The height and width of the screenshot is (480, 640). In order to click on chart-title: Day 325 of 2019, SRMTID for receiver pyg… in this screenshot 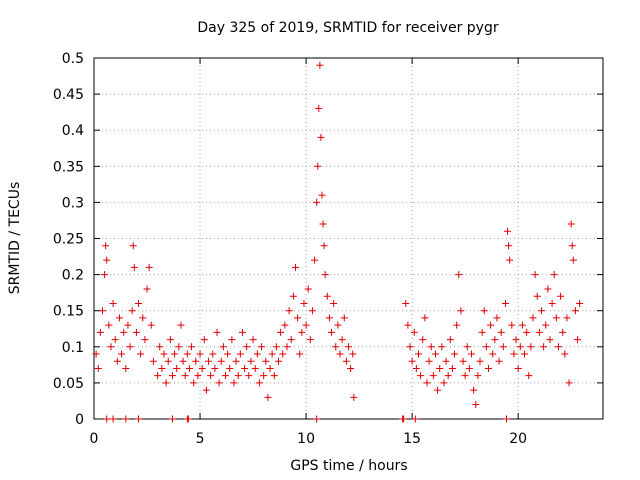, I will do `click(347, 28)`.